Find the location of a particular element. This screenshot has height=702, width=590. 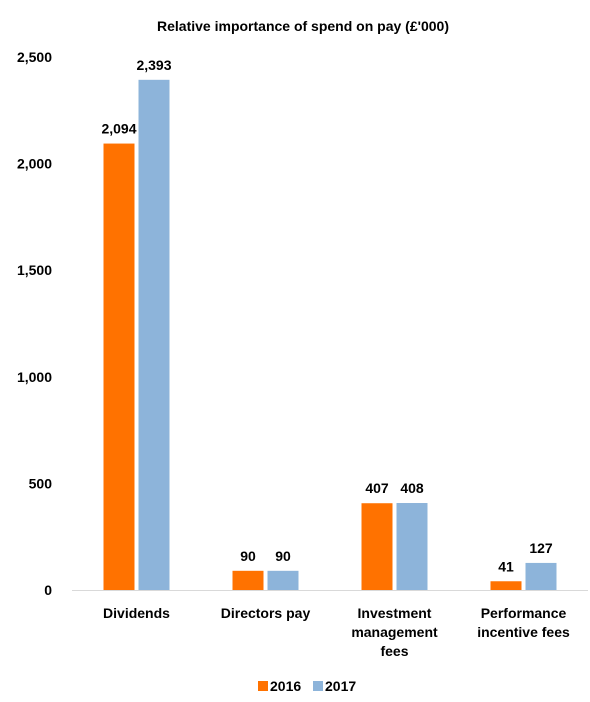

legend-label: 2016 is located at coordinates (285, 686).